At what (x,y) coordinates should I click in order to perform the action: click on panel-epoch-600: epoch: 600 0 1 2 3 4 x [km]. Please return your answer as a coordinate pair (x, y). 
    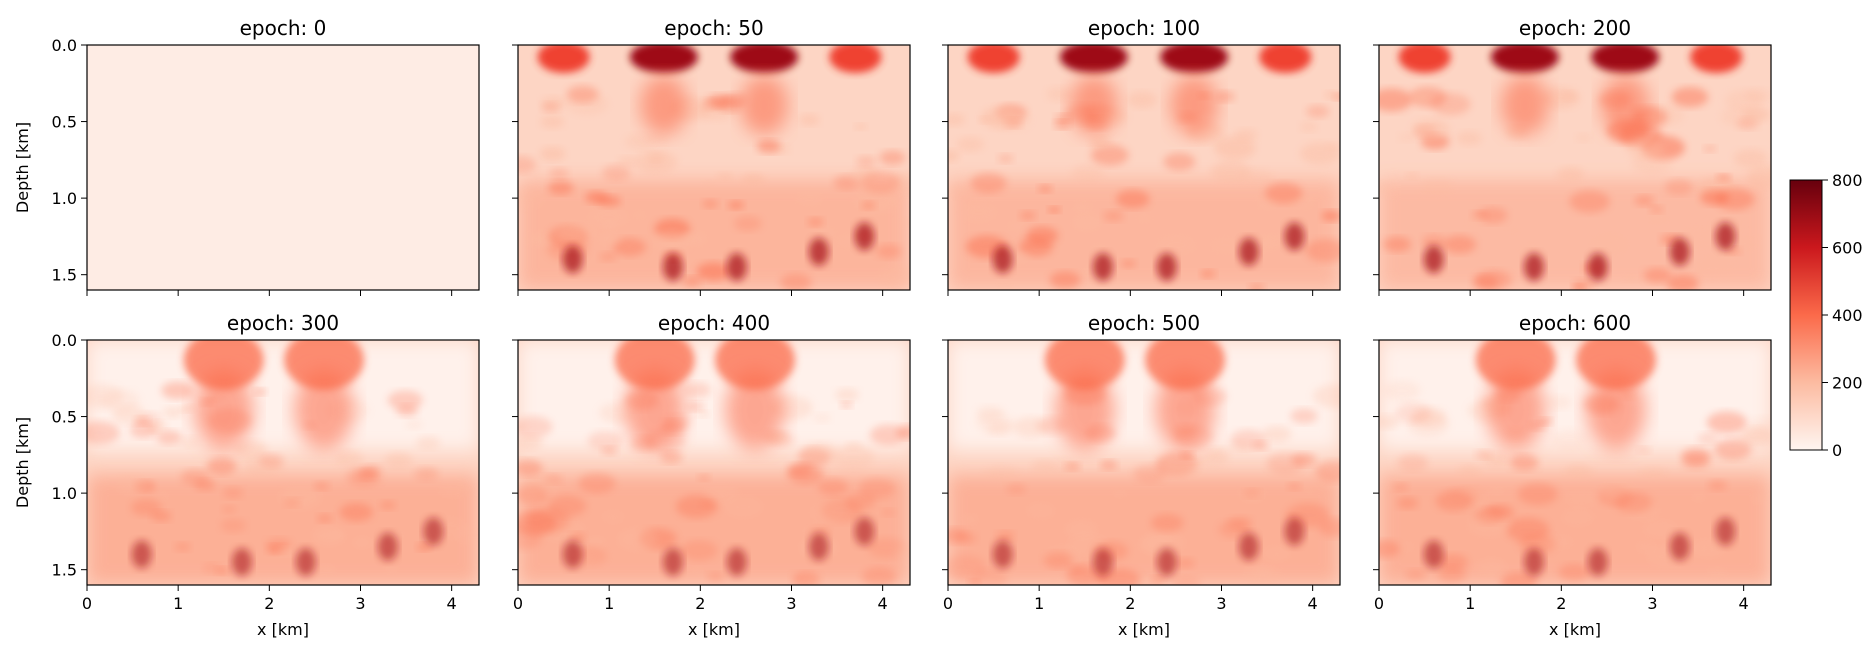
    Looking at the image, I should click on (1572, 475).